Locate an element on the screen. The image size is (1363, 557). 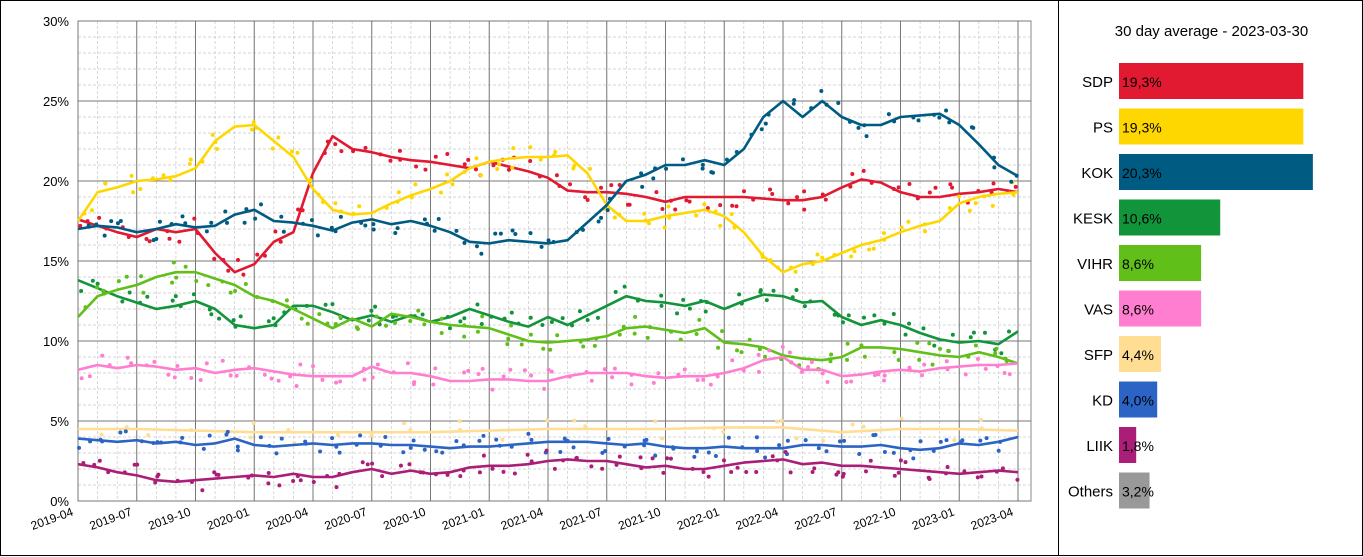
bar-value-label: 8,6% is located at coordinates (1138, 310).